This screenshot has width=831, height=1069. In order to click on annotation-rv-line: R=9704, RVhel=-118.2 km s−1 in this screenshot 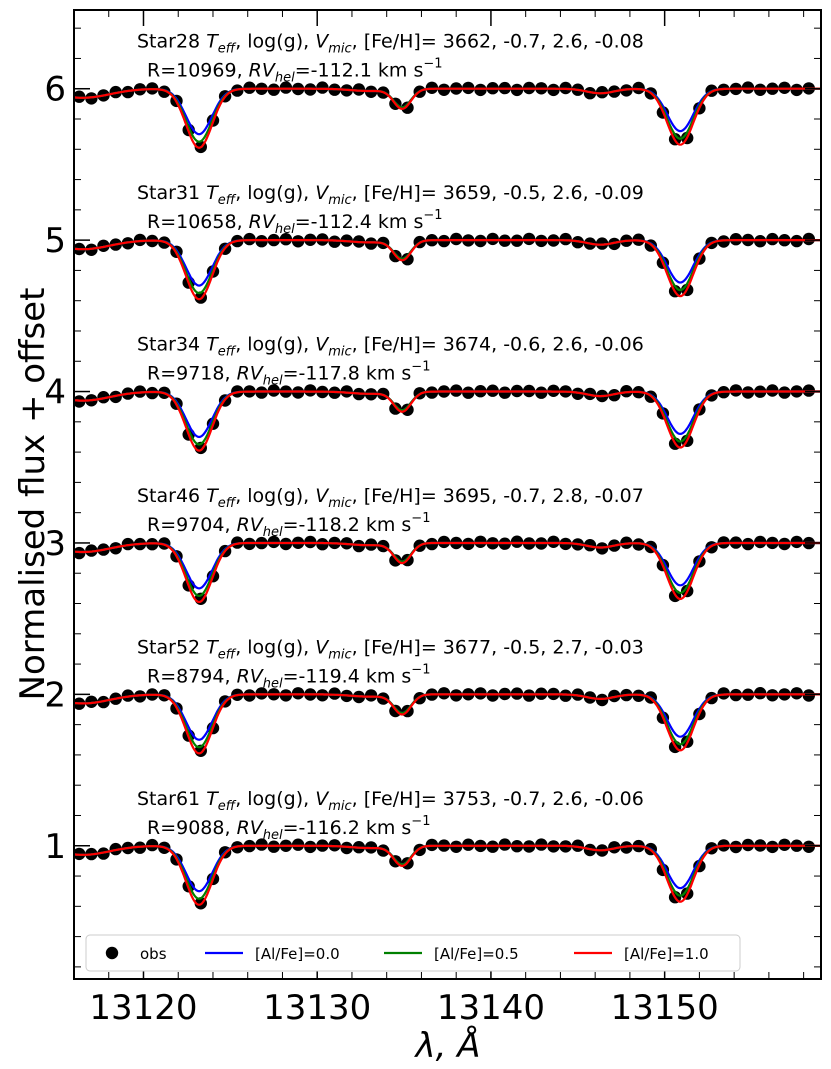, I will do `click(288, 525)`.